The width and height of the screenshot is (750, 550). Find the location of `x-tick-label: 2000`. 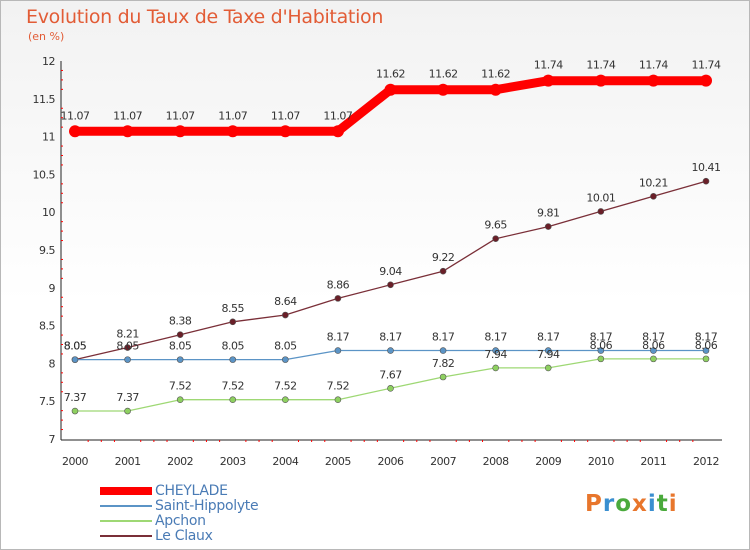

x-tick-label: 2000 is located at coordinates (75, 461).